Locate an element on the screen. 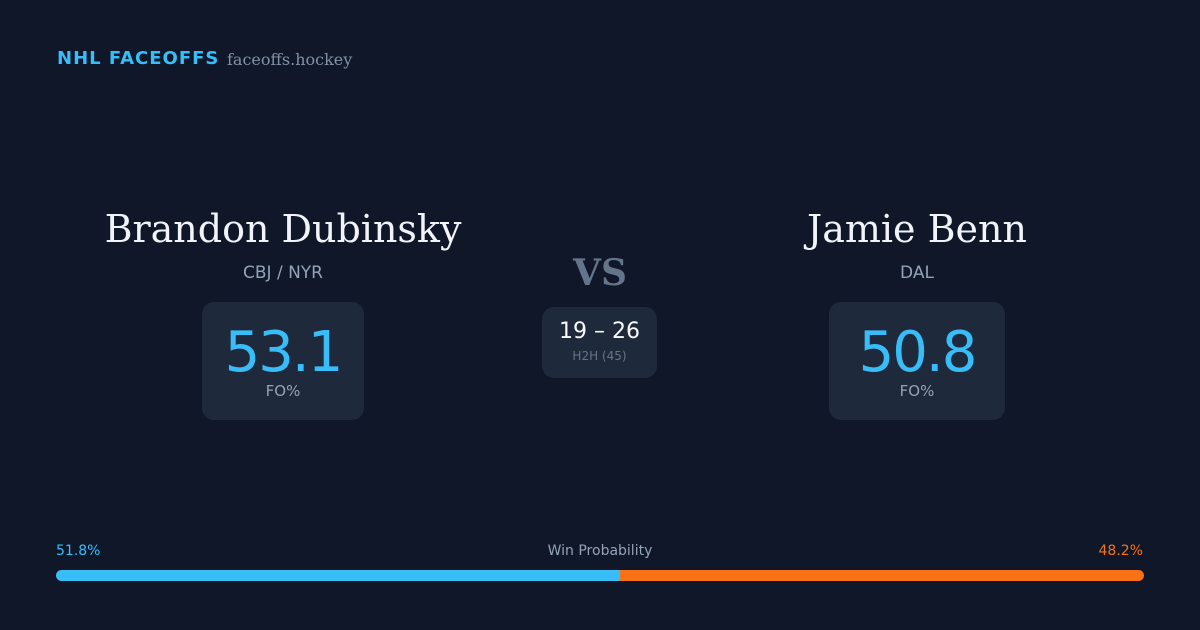 The image size is (1200, 630). player-team: DAL is located at coordinates (917, 273).